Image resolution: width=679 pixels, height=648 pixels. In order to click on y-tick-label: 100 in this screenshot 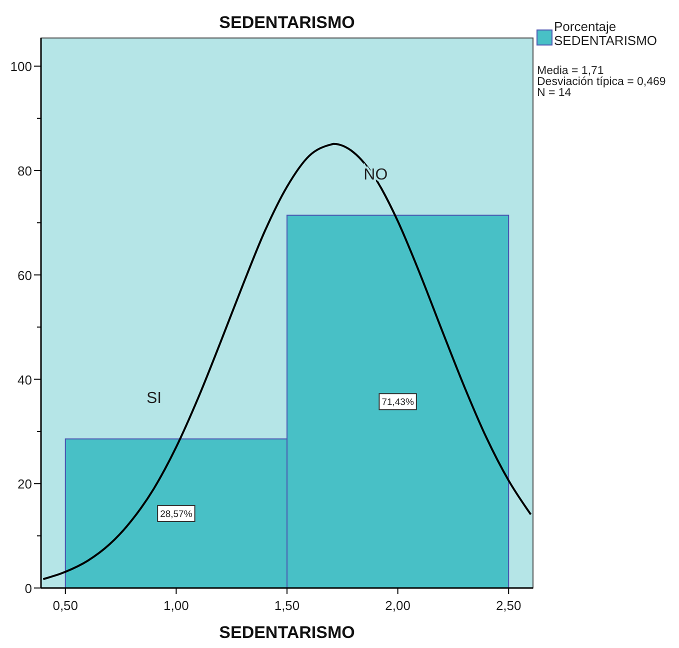, I will do `click(21, 66)`.